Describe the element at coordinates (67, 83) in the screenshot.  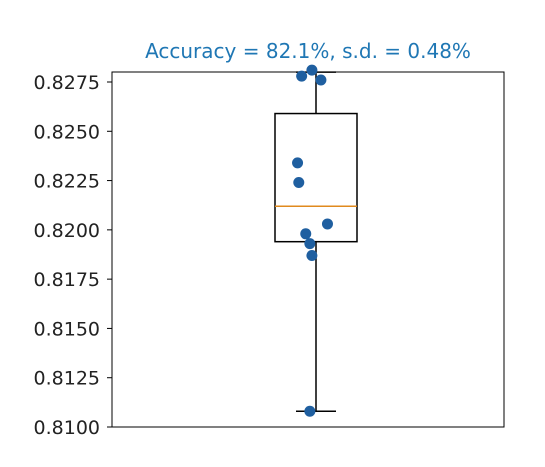
I see `y-tick-label: 0.8275` at that location.